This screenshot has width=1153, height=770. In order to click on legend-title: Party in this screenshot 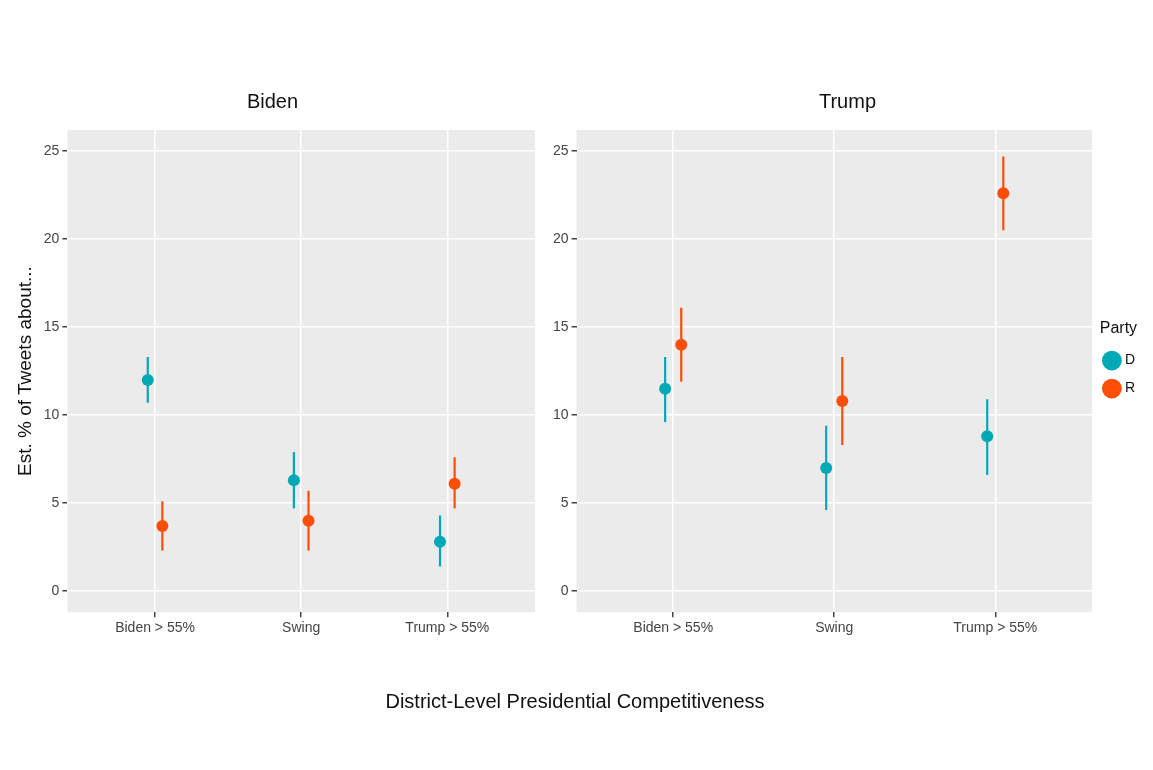, I will do `click(1118, 327)`.